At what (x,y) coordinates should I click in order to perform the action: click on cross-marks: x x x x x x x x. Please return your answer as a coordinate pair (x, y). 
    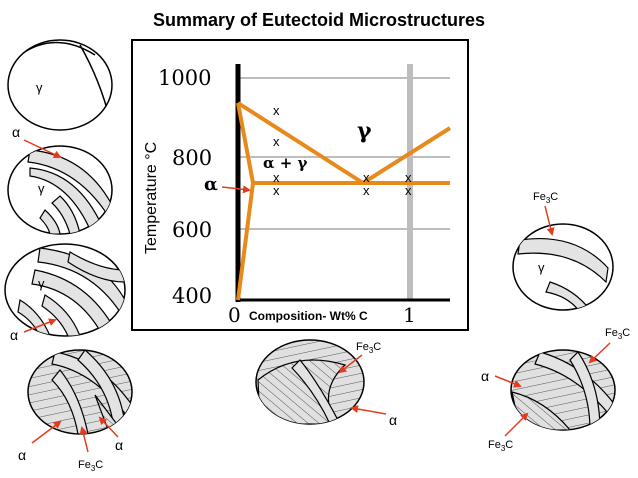
    Looking at the image, I should click on (342, 150).